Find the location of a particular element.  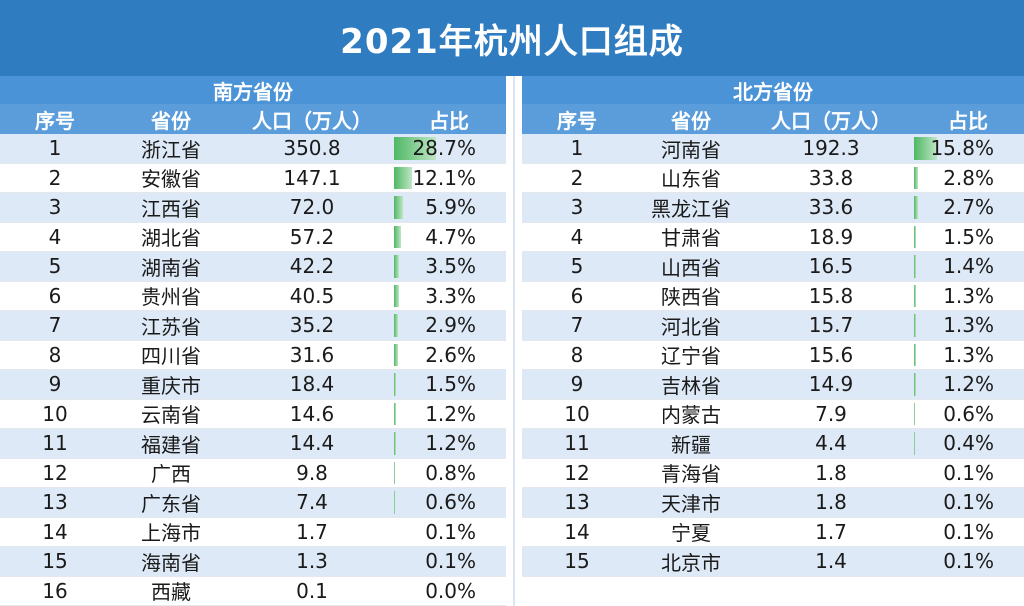

row-share: 12.1% is located at coordinates (449, 178).